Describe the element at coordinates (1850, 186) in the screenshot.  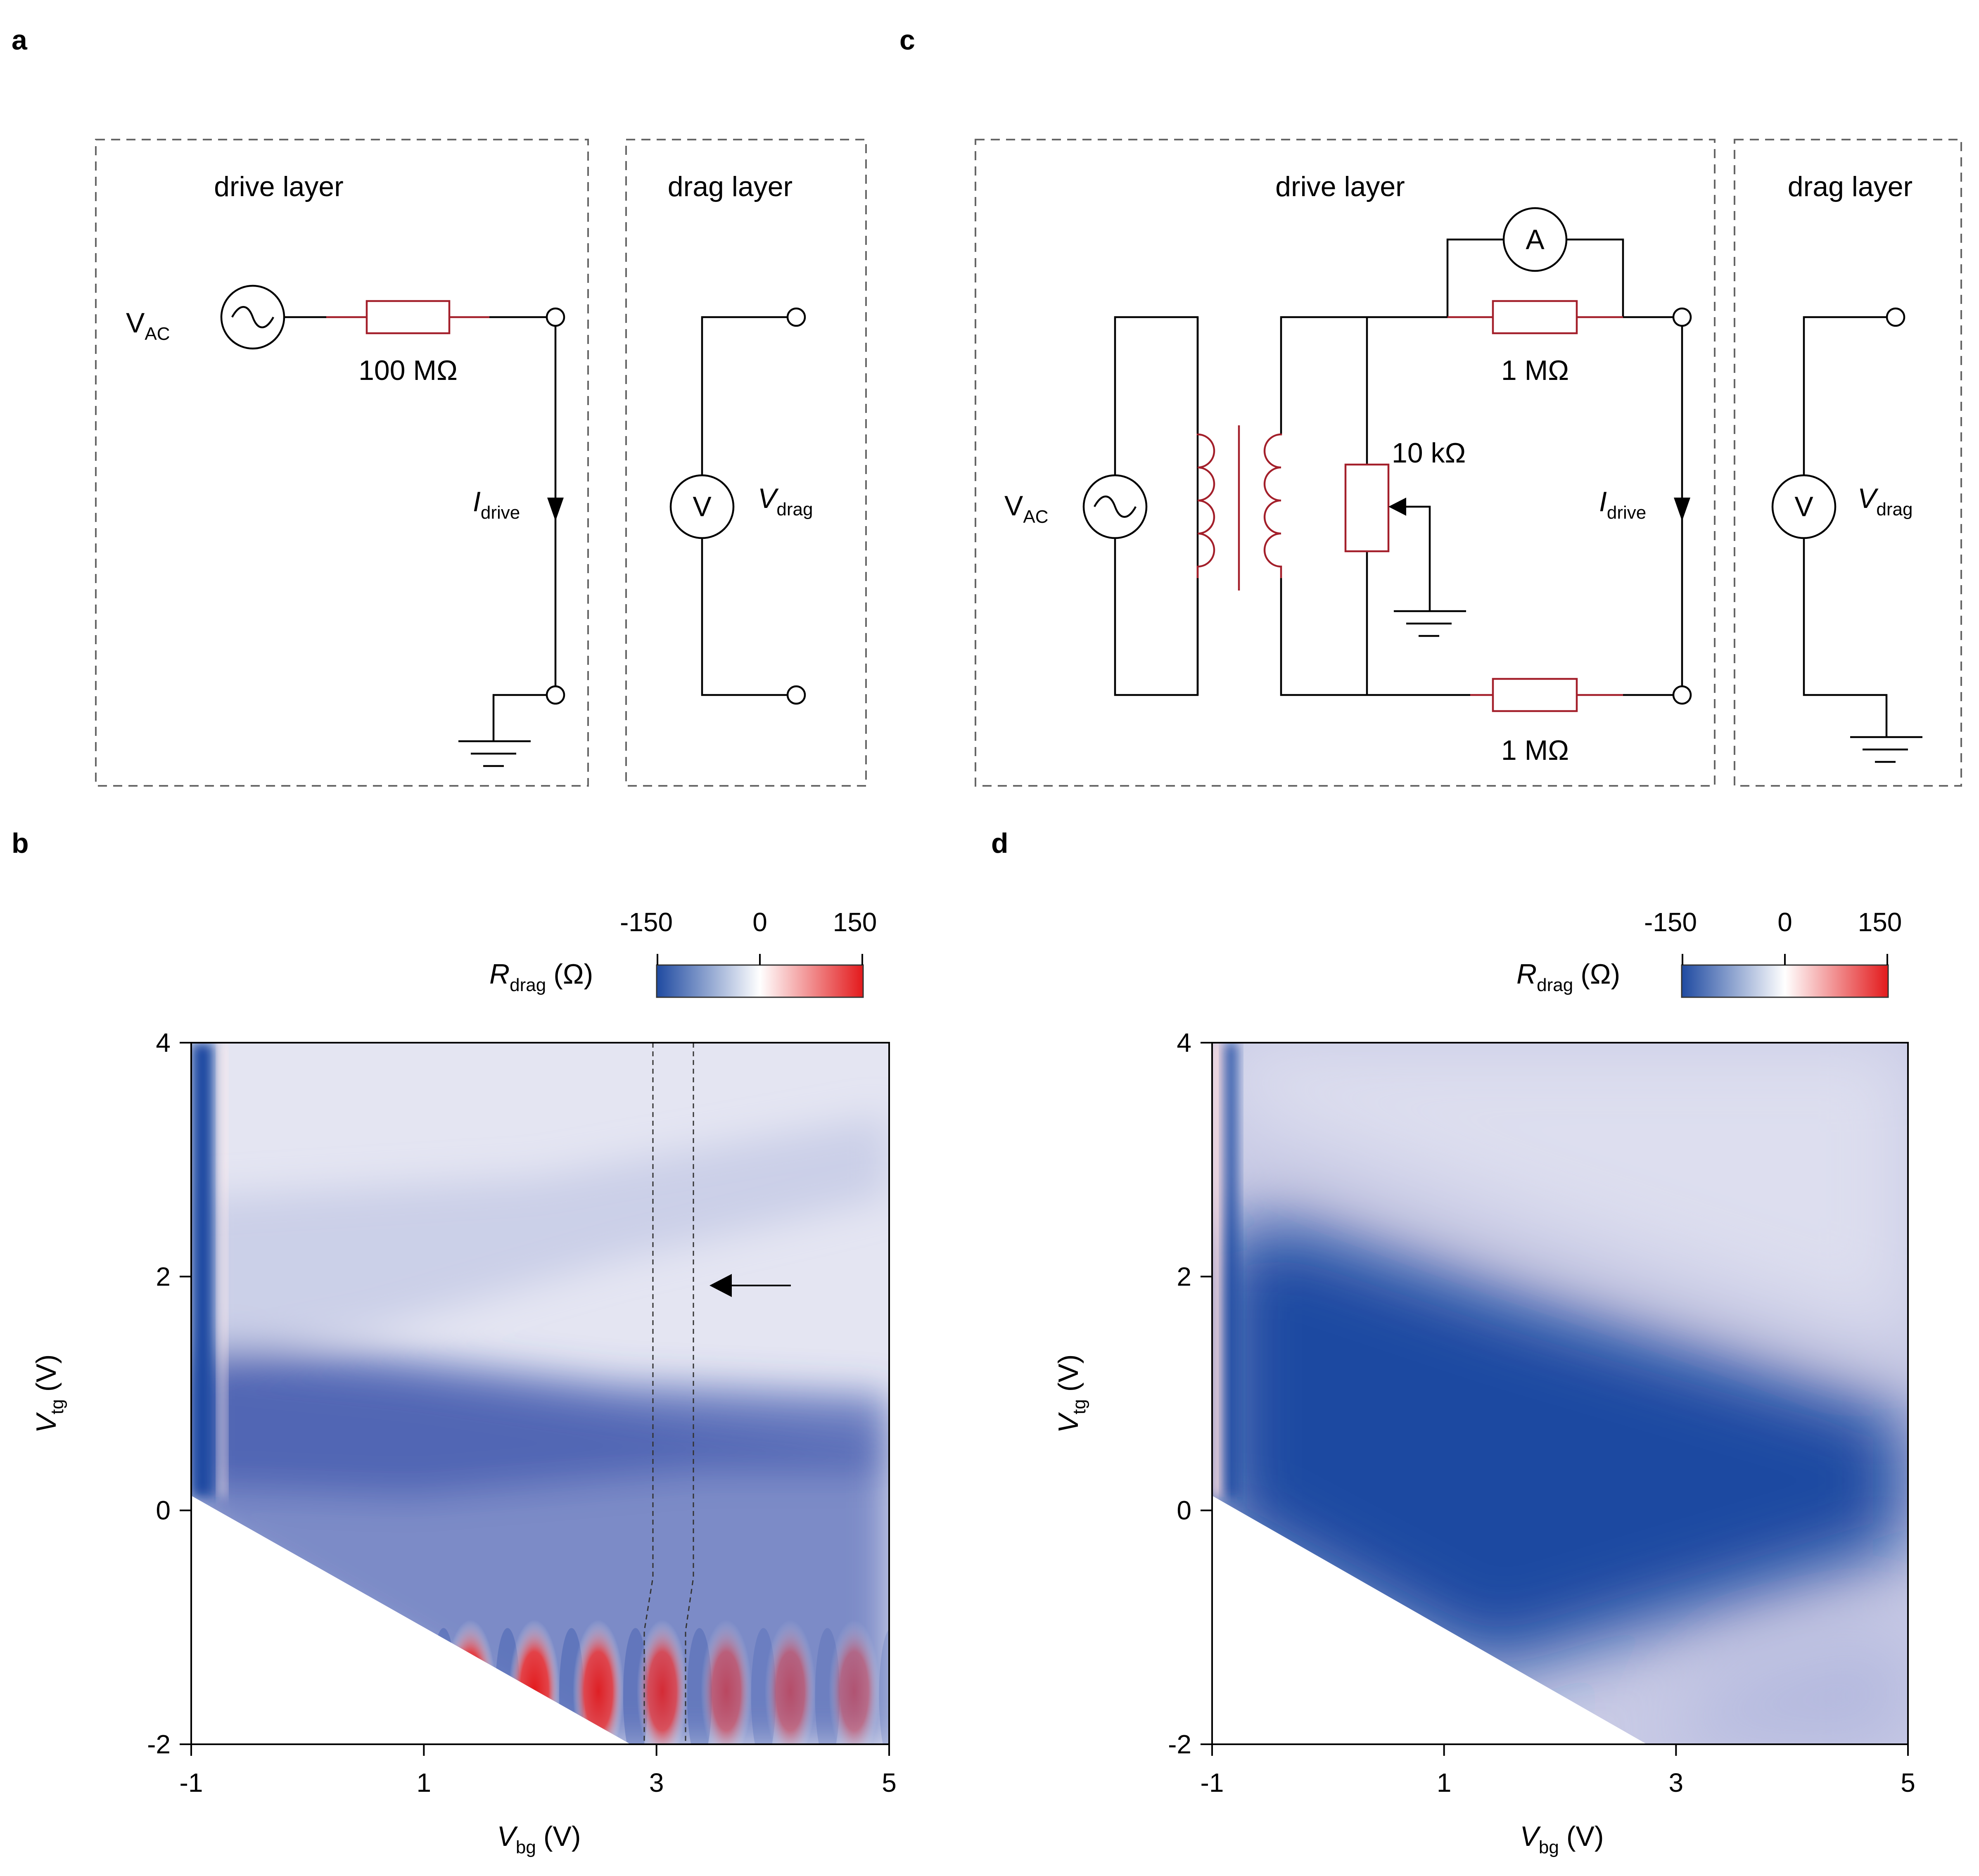
I see `drag-layer-title: drag layer` at that location.